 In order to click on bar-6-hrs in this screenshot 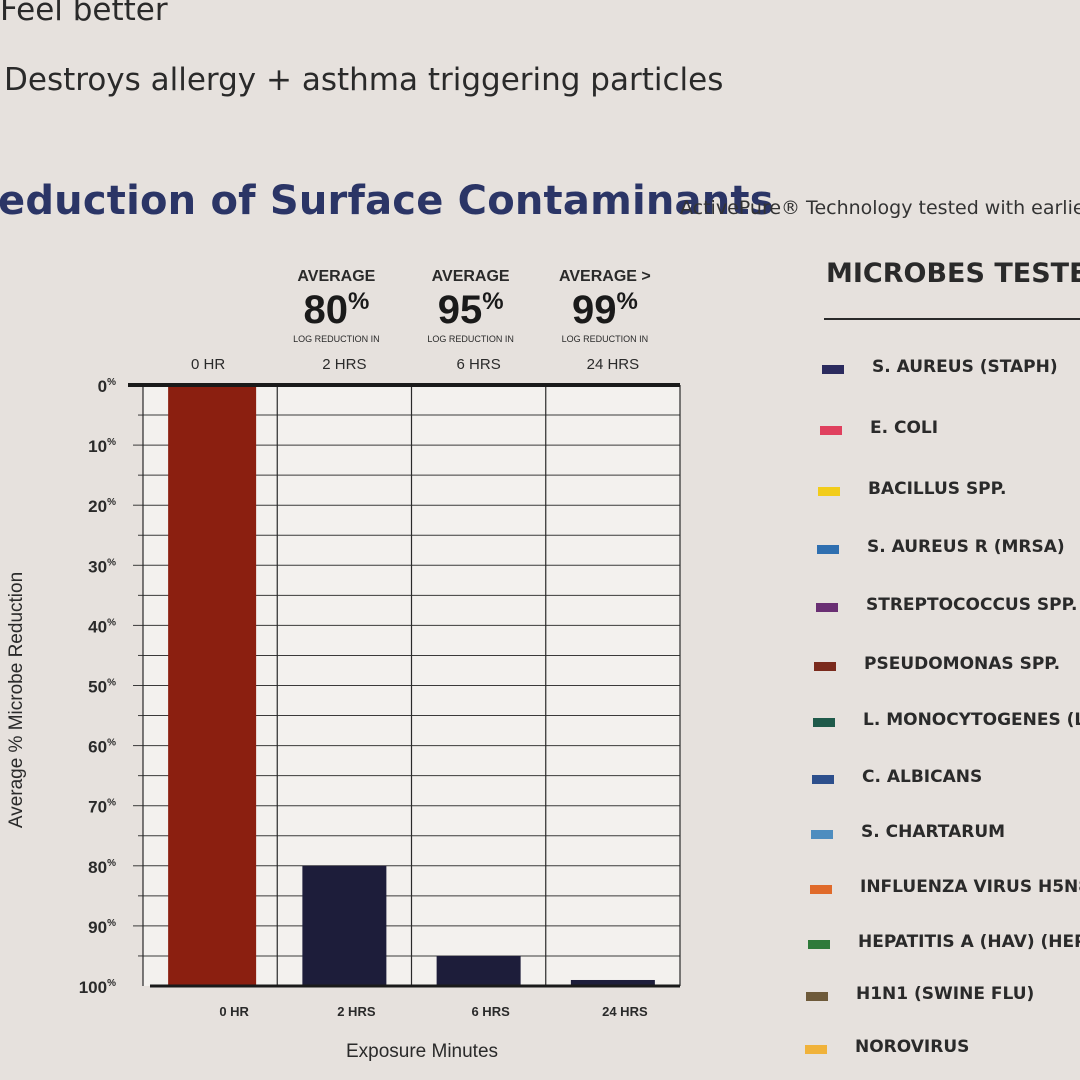, I will do `click(478, 970)`.